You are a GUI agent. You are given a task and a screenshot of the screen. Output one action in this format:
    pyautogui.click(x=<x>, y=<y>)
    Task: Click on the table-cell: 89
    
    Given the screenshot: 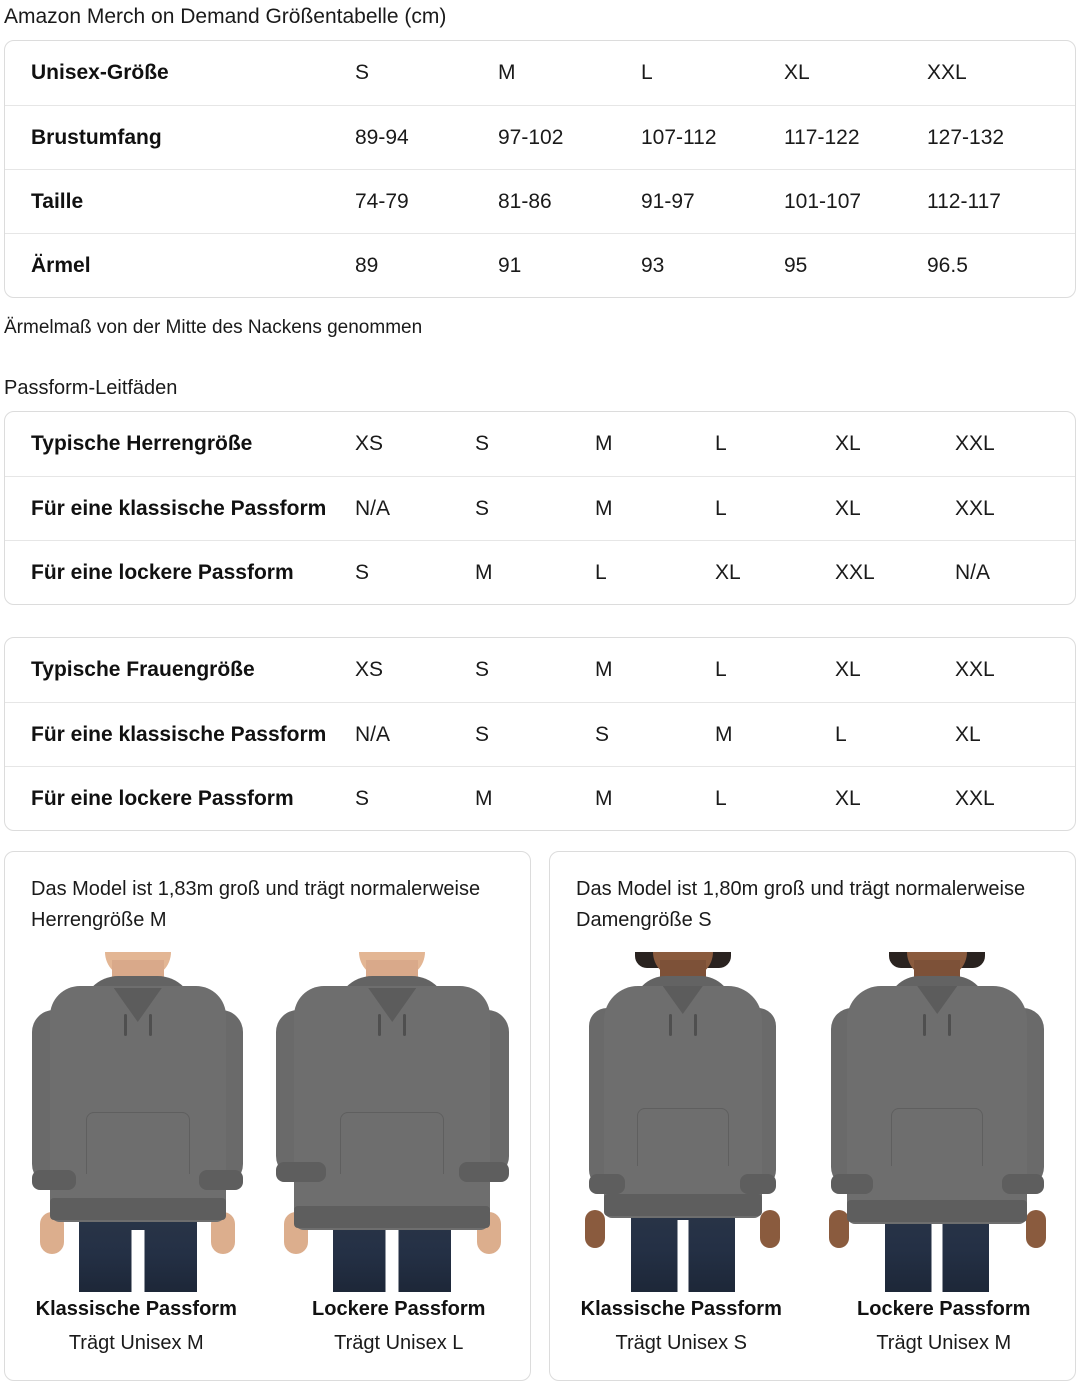 What is the action you would take?
    pyautogui.click(x=367, y=265)
    